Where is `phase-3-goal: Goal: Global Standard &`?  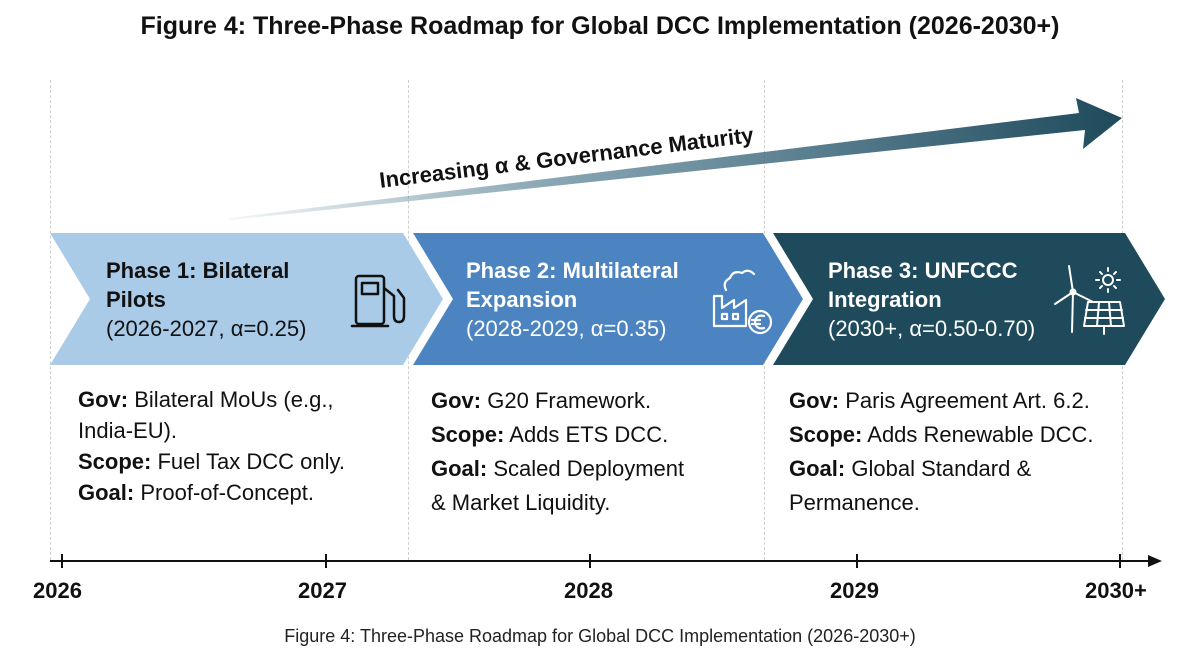
phase-3-goal: Goal: Global Standard & is located at coordinates (964, 469).